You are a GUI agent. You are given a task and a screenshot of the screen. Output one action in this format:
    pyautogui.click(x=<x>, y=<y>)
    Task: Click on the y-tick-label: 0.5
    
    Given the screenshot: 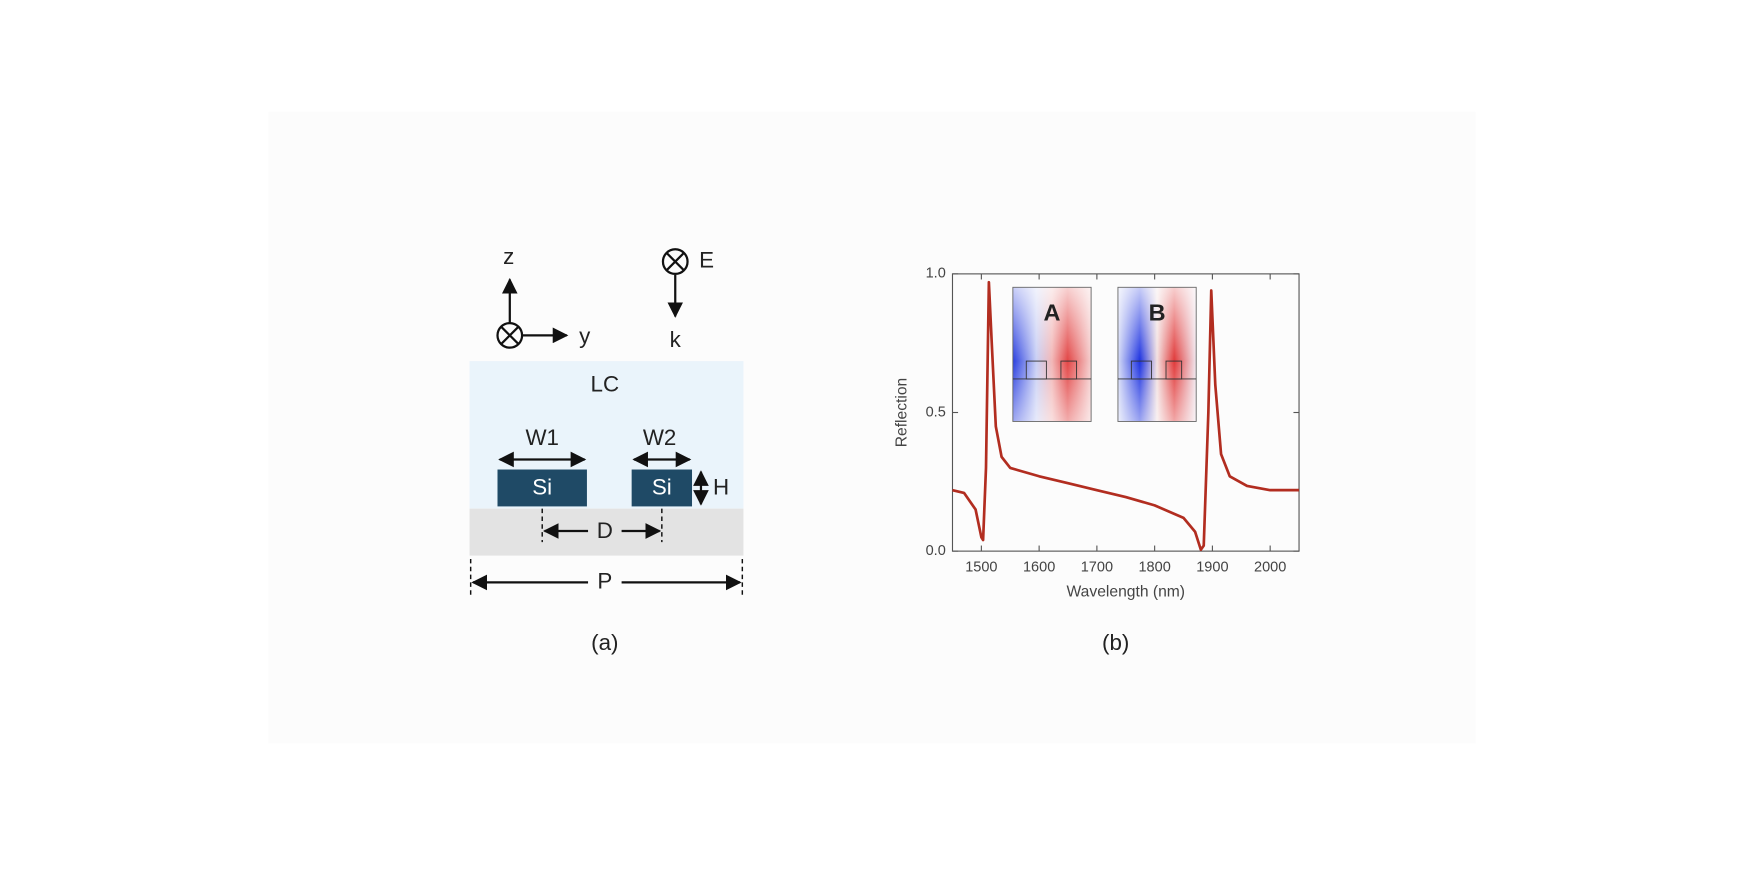 What is the action you would take?
    pyautogui.click(x=936, y=412)
    